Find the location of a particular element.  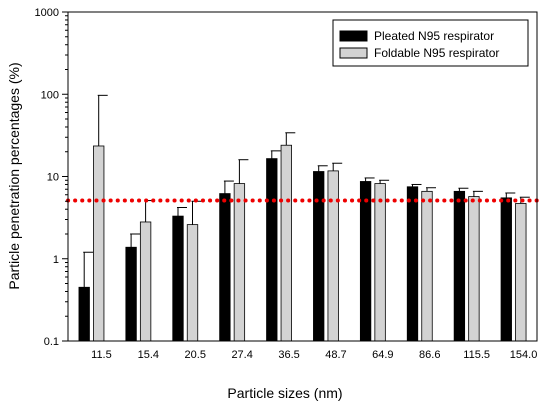

legend-label-pleated: Pleated N95 respirator is located at coordinates (434, 36).